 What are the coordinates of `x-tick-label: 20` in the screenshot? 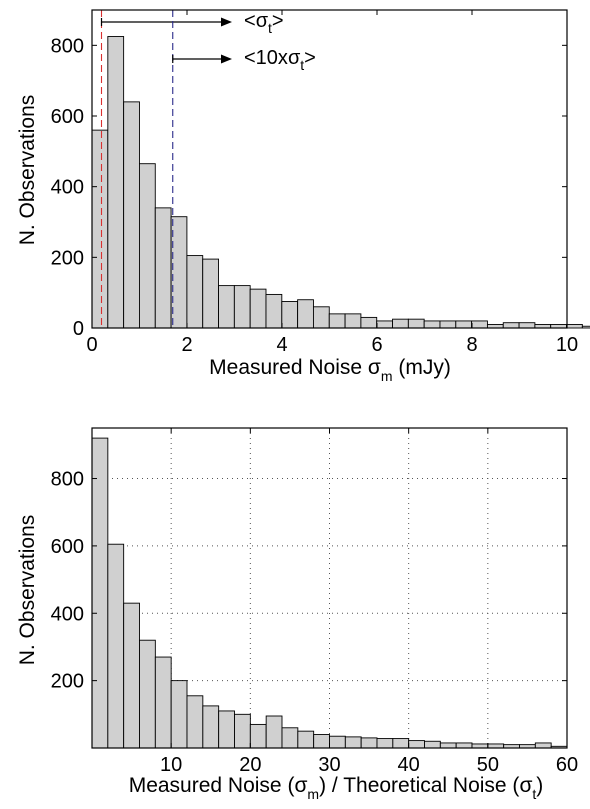 It's located at (250, 765).